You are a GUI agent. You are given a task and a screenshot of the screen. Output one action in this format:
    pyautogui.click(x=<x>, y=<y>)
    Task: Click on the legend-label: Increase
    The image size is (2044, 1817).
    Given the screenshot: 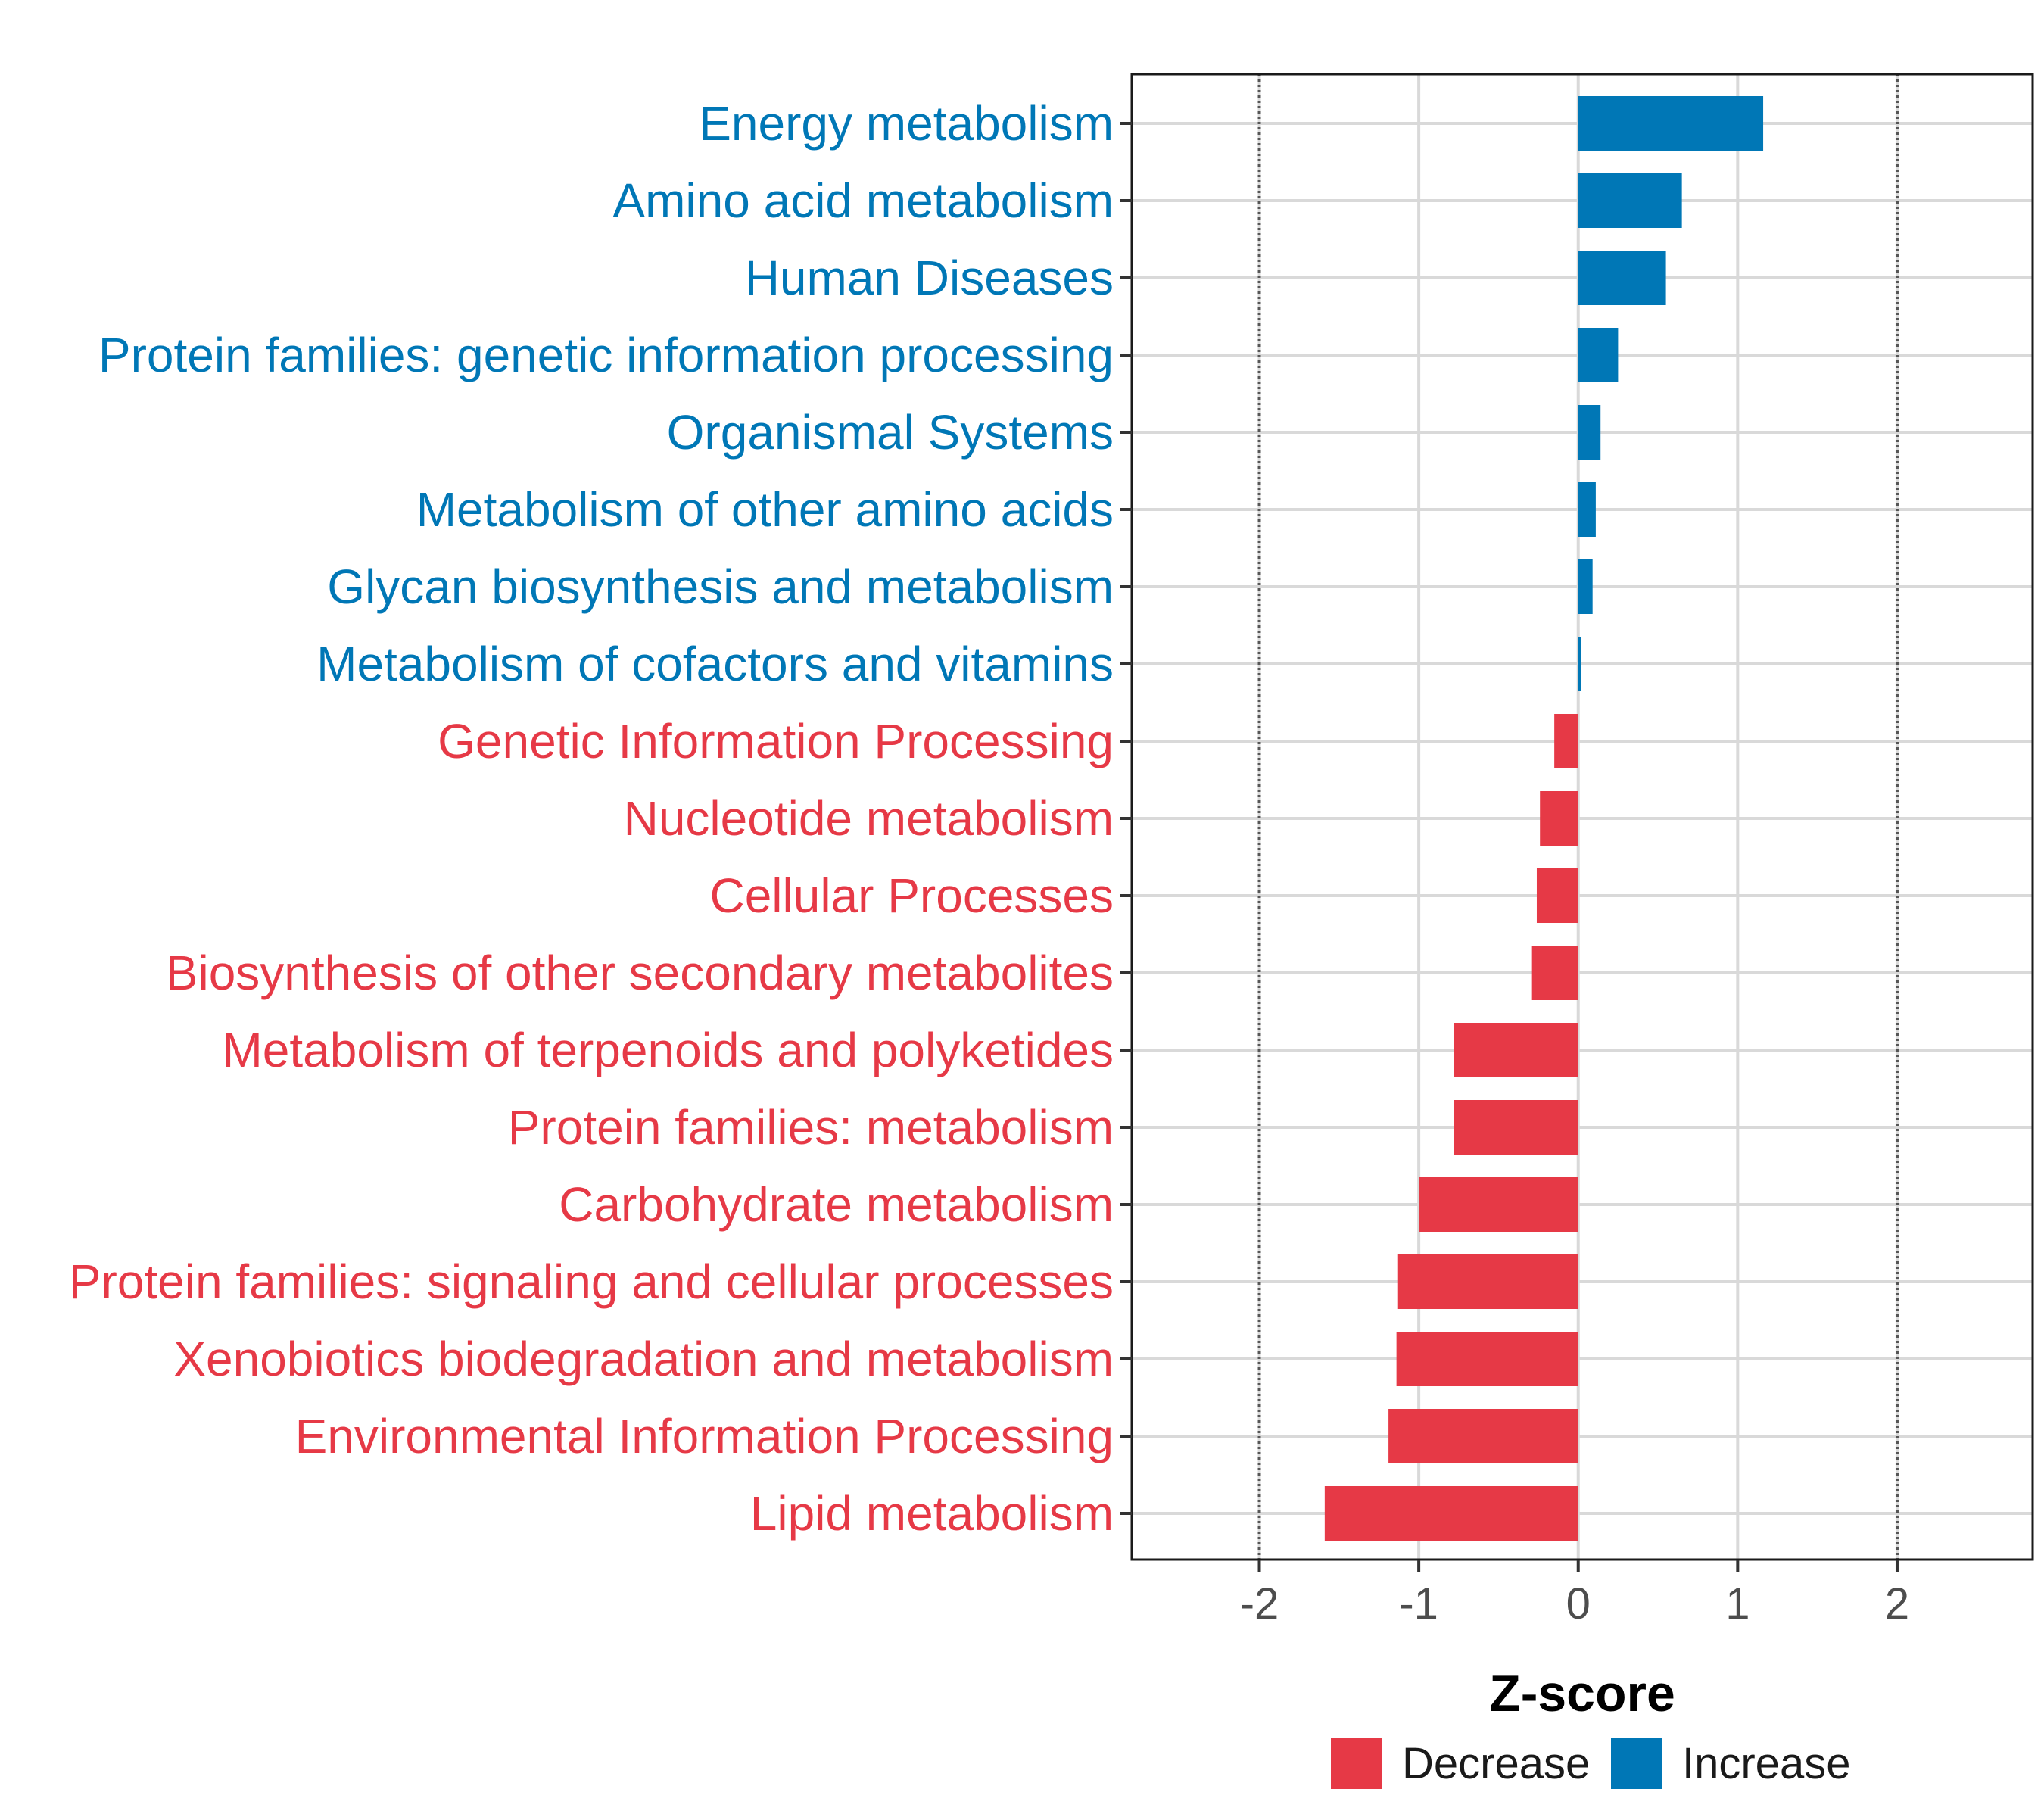 What is the action you would take?
    pyautogui.click(x=1766, y=1764)
    